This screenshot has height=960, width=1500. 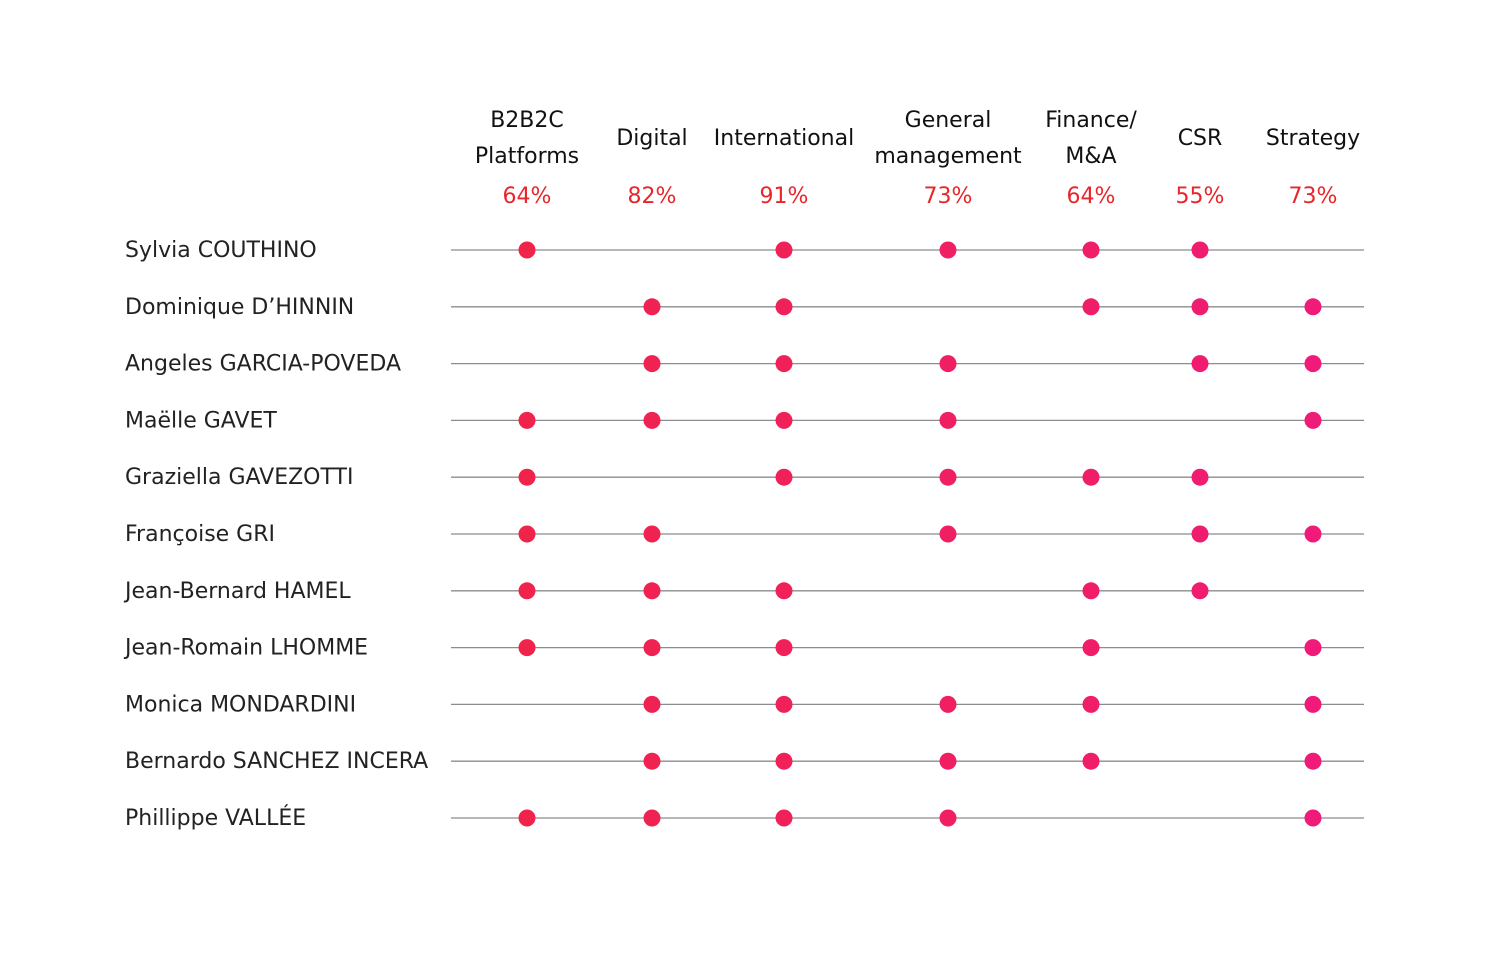 What do you see at coordinates (651, 167) in the screenshot?
I see `column-header-digital: Digital 82%` at bounding box center [651, 167].